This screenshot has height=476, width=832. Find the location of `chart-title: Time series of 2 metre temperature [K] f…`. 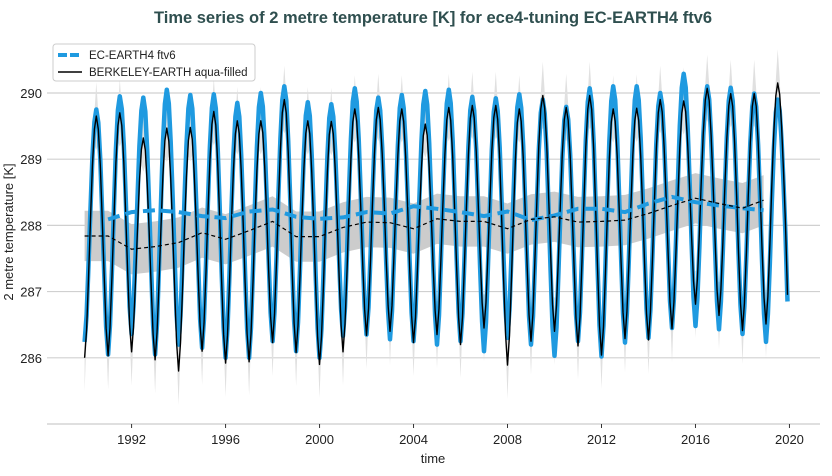

chart-title: Time series of 2 metre temperature [K] f… is located at coordinates (433, 18).